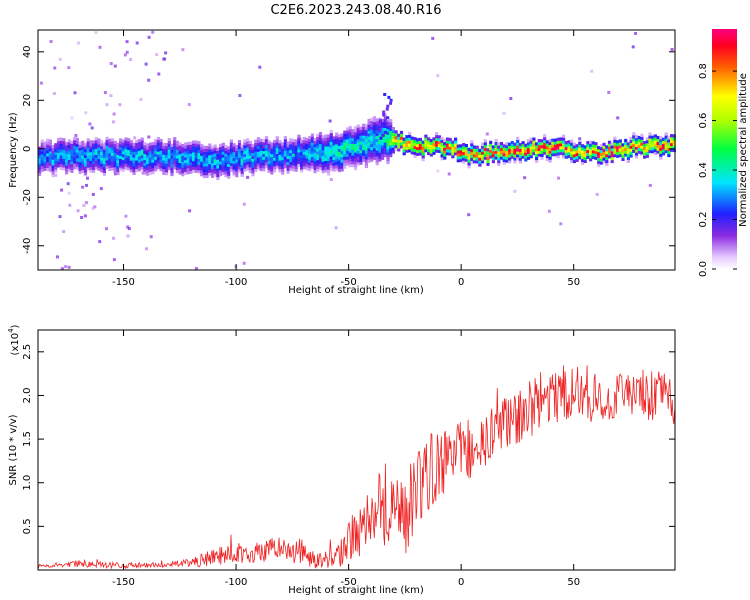  Describe the element at coordinates (385, 132) in the screenshot. I see `spectrogram-spike-cell` at that location.